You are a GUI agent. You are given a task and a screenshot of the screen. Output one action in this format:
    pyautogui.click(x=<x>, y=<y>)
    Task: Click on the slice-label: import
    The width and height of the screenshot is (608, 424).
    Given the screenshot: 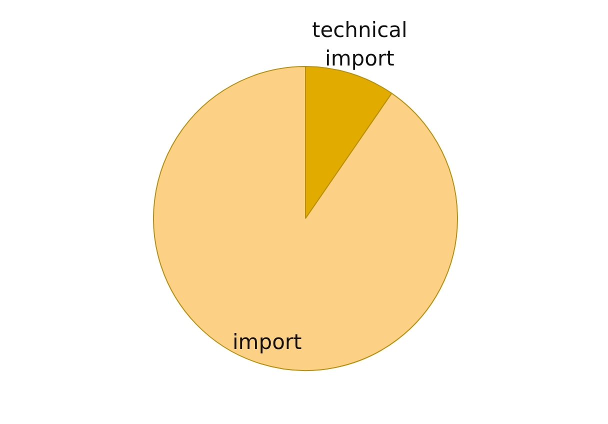 What is the action you would take?
    pyautogui.click(x=267, y=342)
    